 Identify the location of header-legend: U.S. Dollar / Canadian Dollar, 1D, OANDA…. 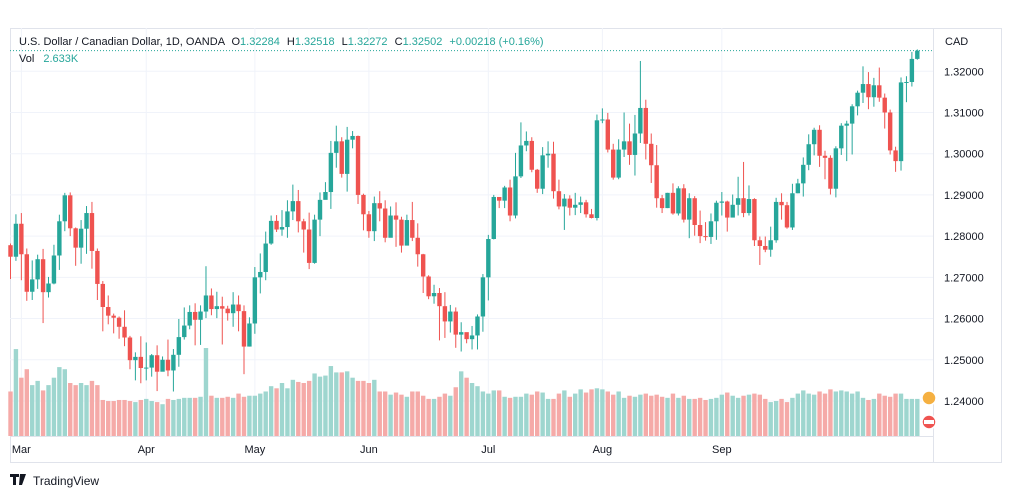
(281, 50).